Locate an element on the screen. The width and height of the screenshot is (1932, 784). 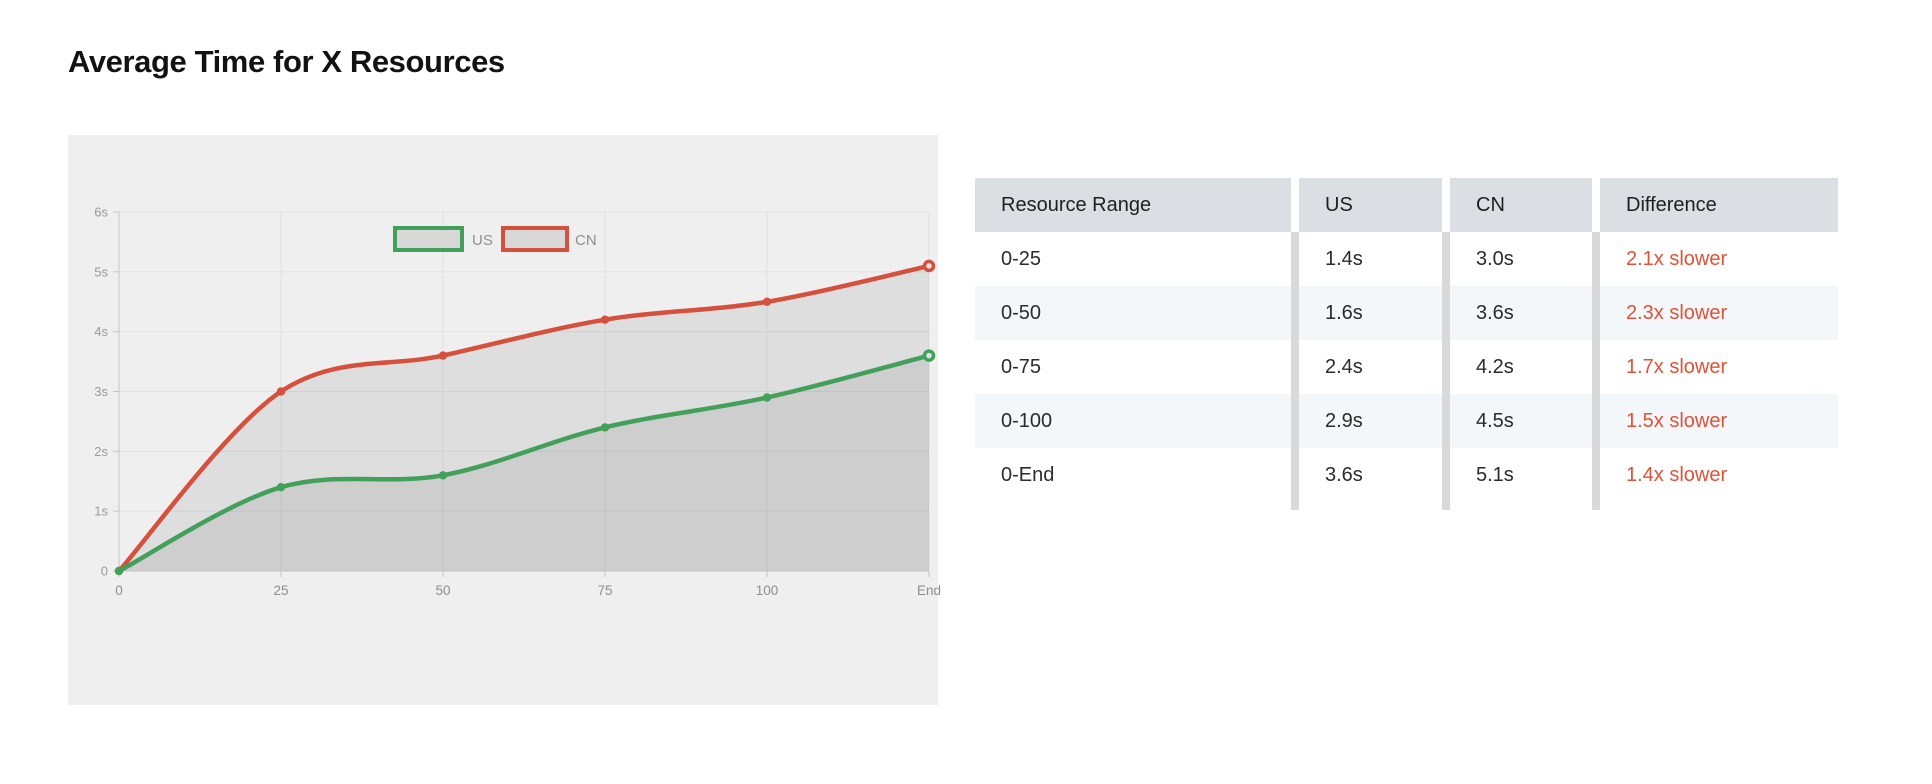
cell-cn-time: 4.2s is located at coordinates (1495, 366).